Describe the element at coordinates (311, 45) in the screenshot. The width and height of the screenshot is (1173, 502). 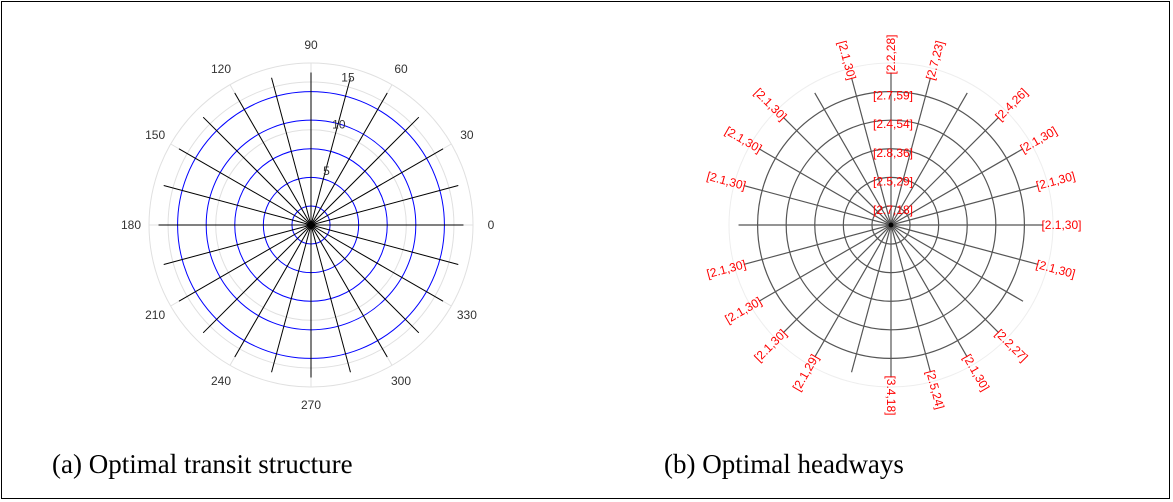
I see `angle-tick-label: 90` at that location.